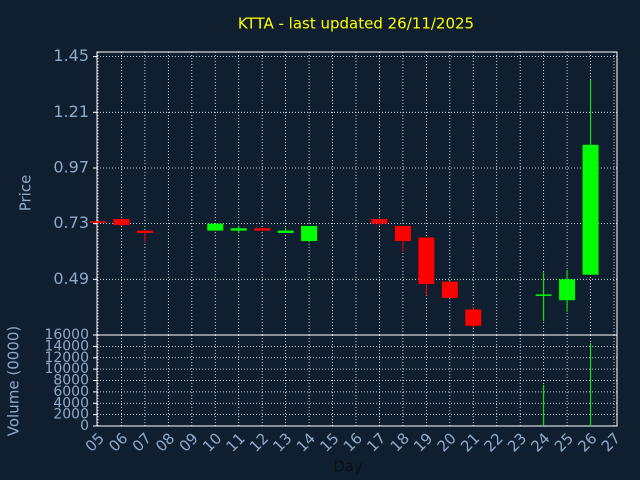 The width and height of the screenshot is (640, 480). What do you see at coordinates (66, 335) in the screenshot?
I see `y-tick-label: 16000` at bounding box center [66, 335].